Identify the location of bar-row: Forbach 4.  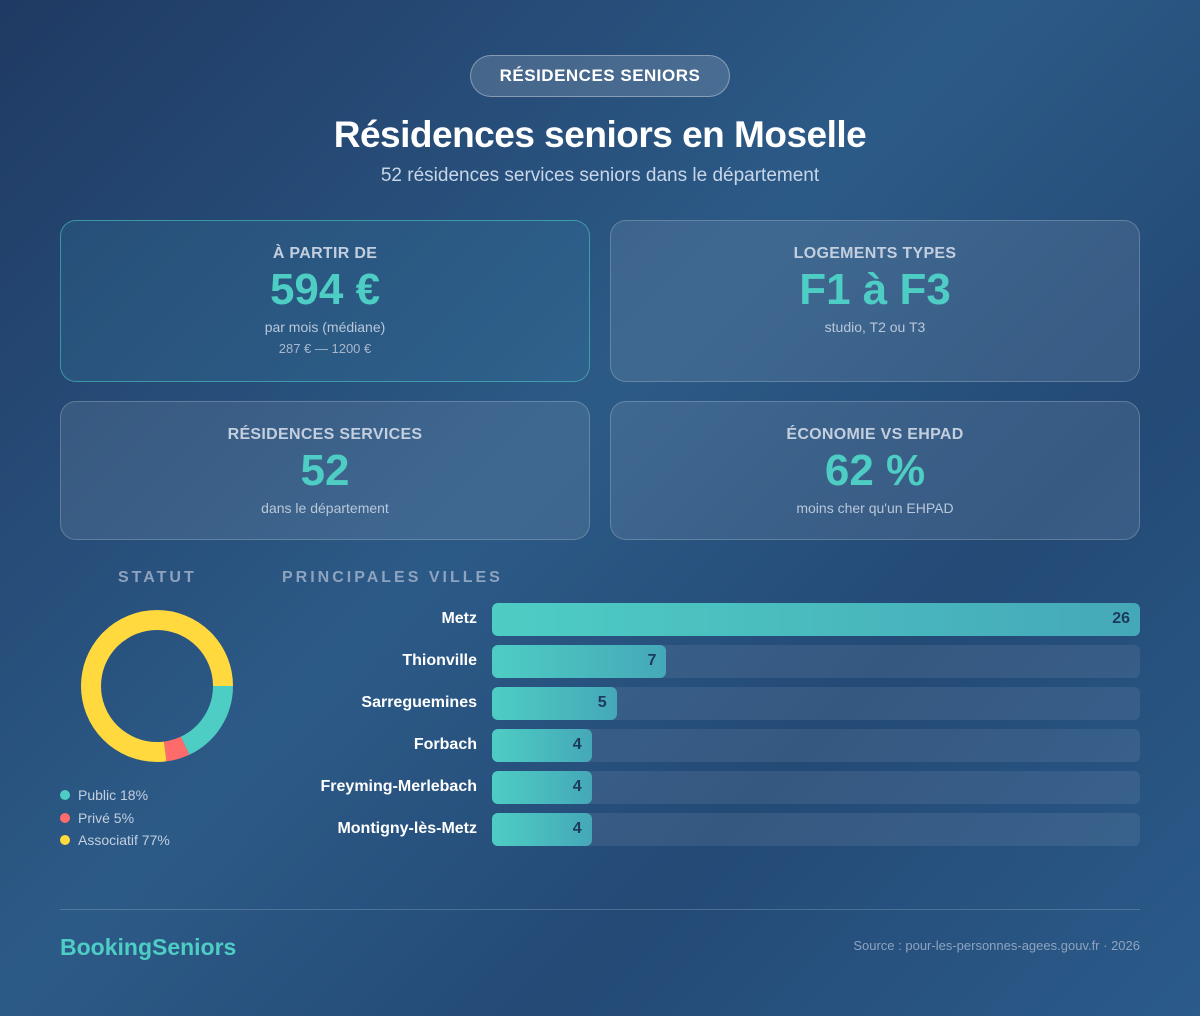
(715, 746).